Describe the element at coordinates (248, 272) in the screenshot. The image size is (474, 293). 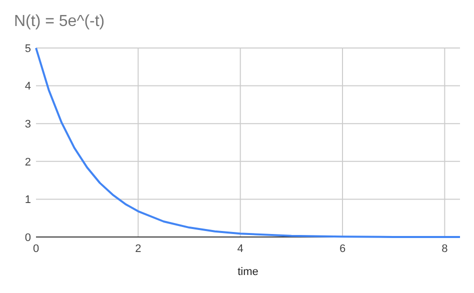
I see `x-axis-title: time` at that location.